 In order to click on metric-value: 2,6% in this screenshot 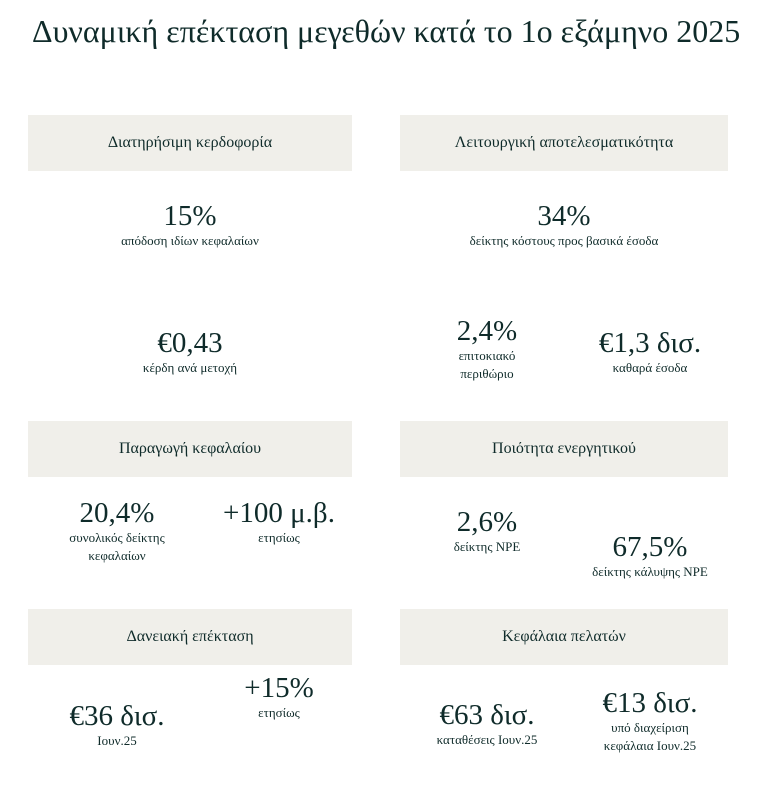, I will do `click(487, 522)`.